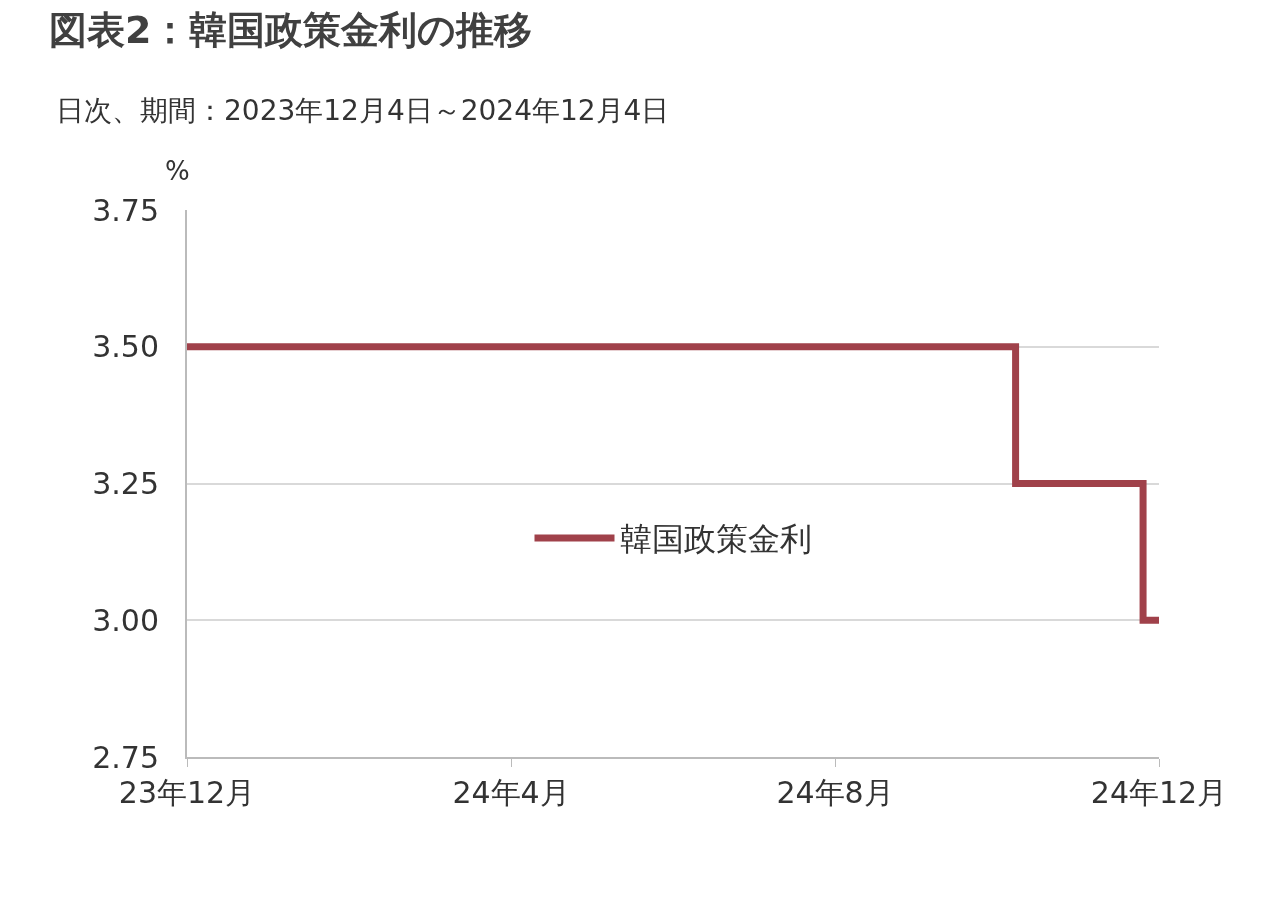 This screenshot has width=1280, height=903. Describe the element at coordinates (291, 30) in the screenshot. I see `chart-title: 図表2：韓国政策金利の推移` at that location.